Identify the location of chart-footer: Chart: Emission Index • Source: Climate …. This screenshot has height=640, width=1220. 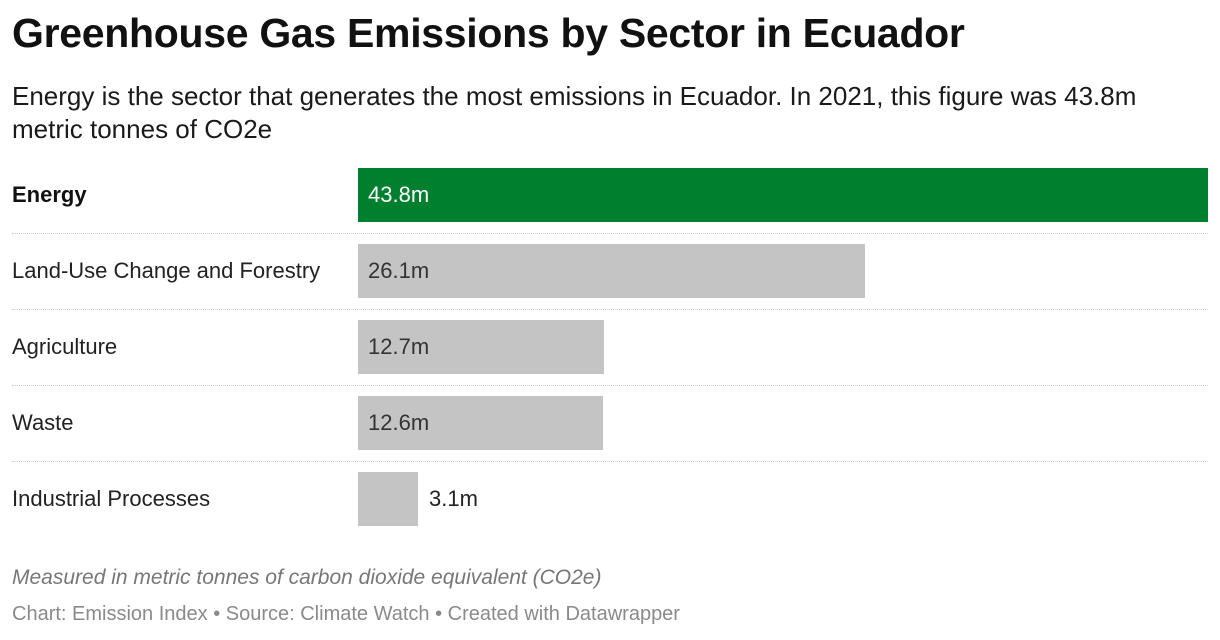
(346, 614).